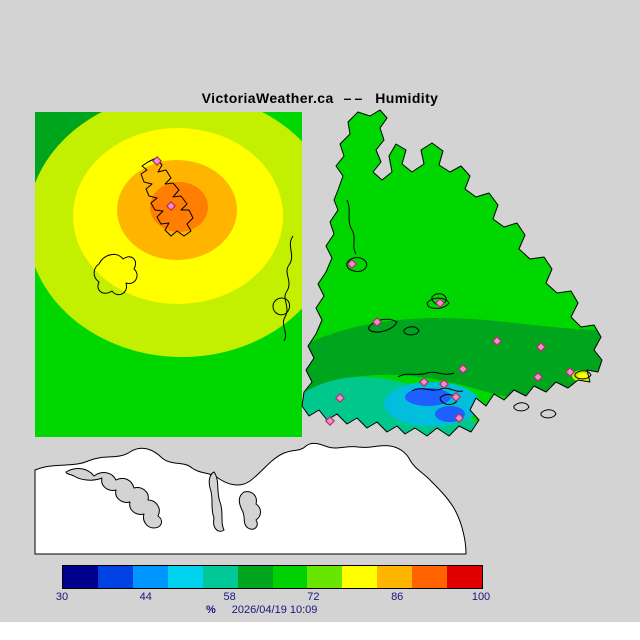 This screenshot has width=640, height=640. I want to click on timestamp: 2026/04/19 10:09, so click(274, 610).